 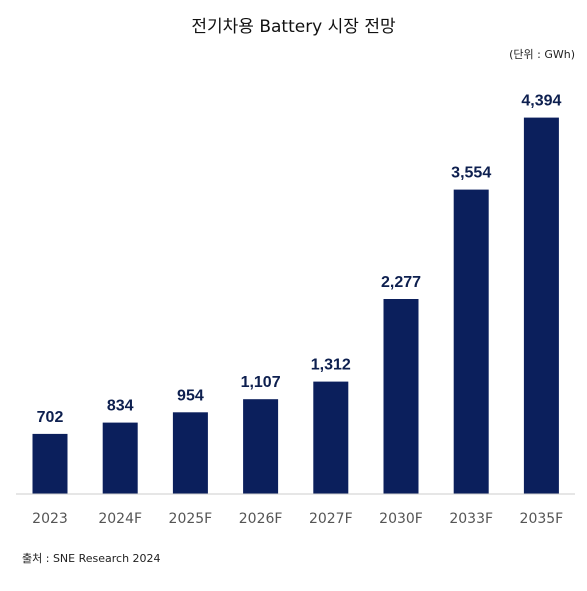 What do you see at coordinates (471, 519) in the screenshot?
I see `x-tick-2033F: 2033F` at bounding box center [471, 519].